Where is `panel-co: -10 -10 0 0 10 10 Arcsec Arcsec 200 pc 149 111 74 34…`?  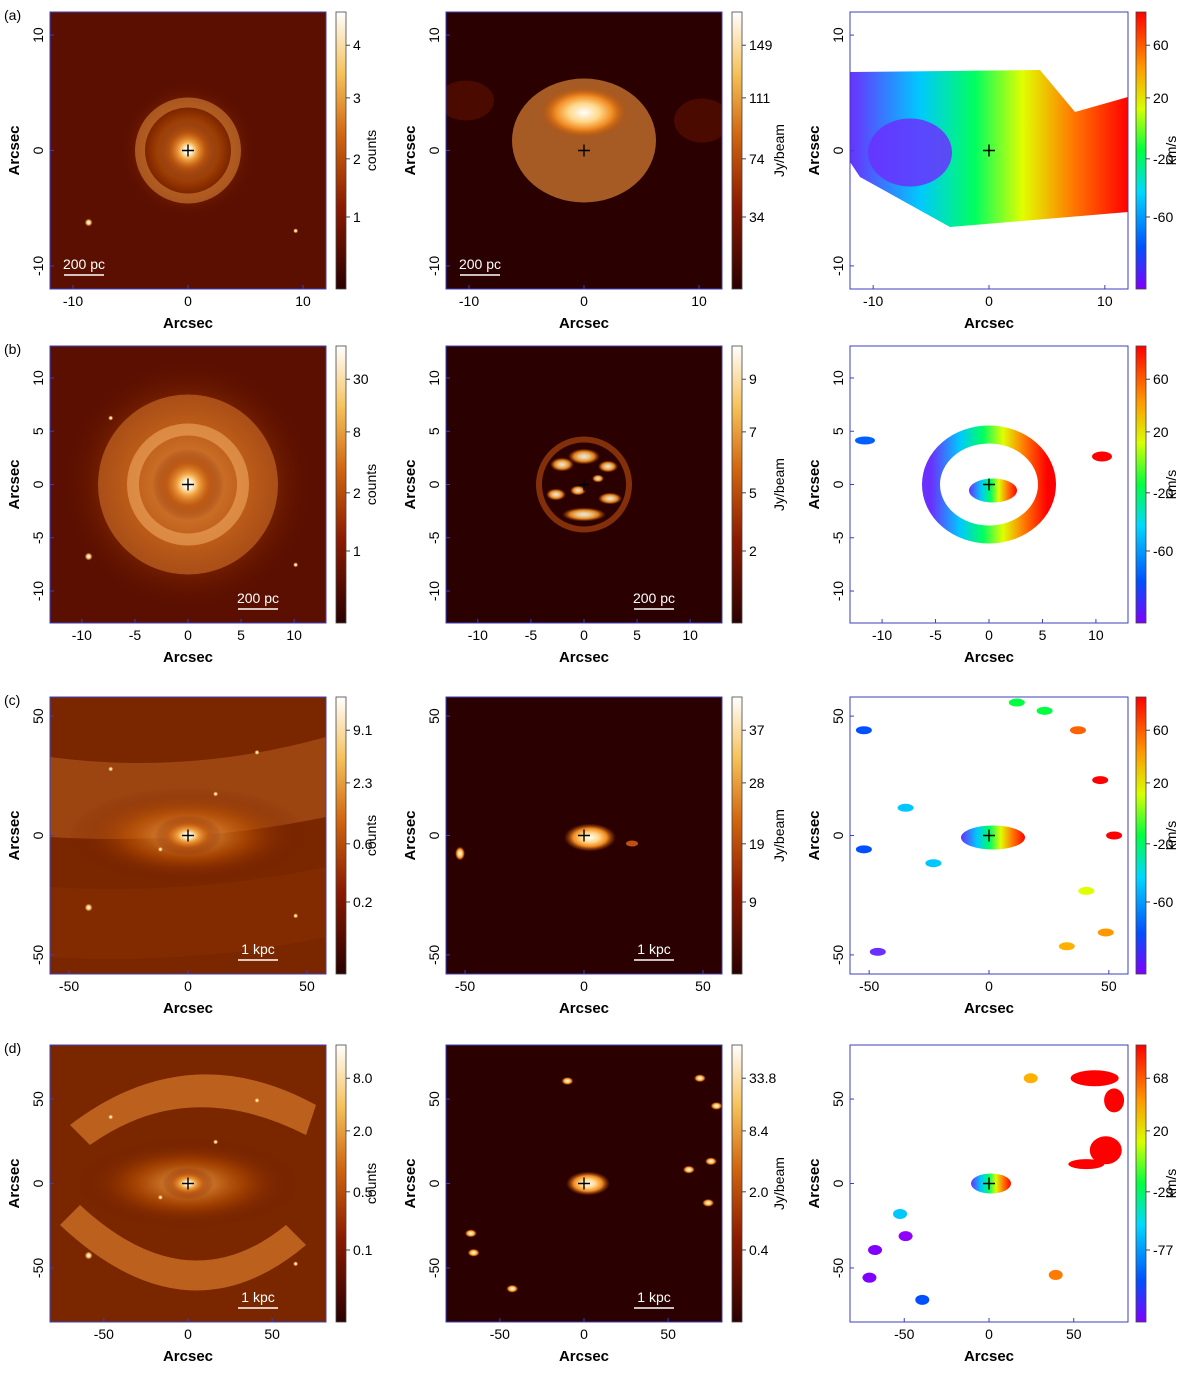 panel-co: -10 -10 0 0 10 10 Arcsec Arcsec 200 pc 149 111 74 34… is located at coordinates (594, 171).